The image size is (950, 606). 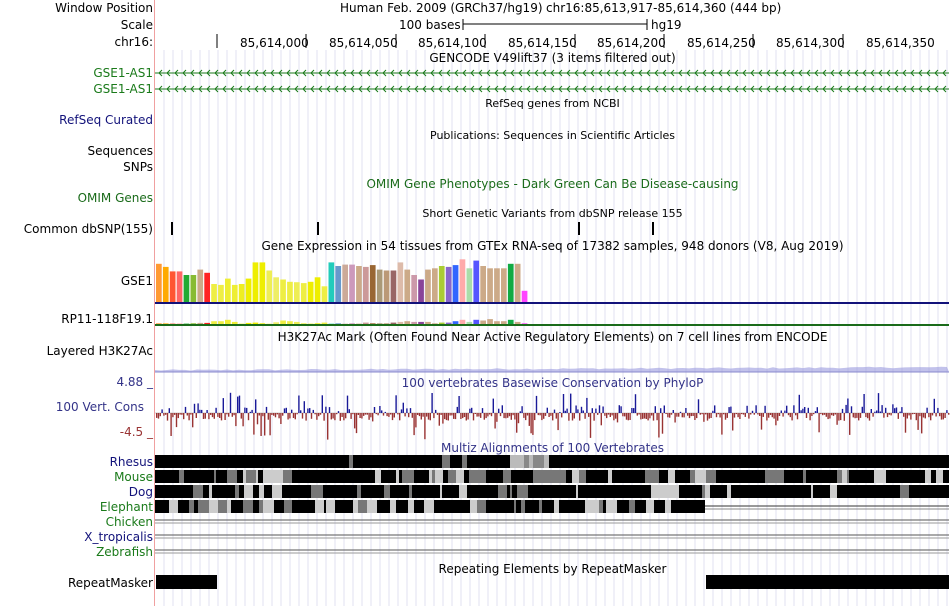 What do you see at coordinates (552, 58) in the screenshot?
I see `gencode-track-title: GENCODE V49lift37 (3 items filtered out)` at bounding box center [552, 58].